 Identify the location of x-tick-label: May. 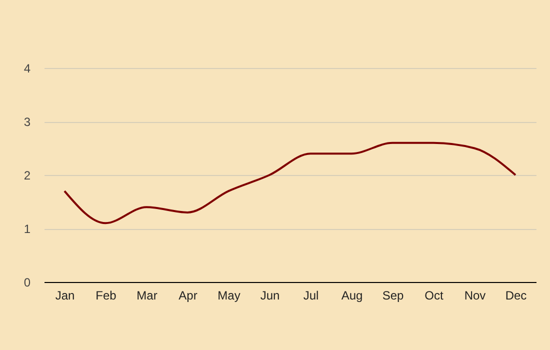
(229, 295).